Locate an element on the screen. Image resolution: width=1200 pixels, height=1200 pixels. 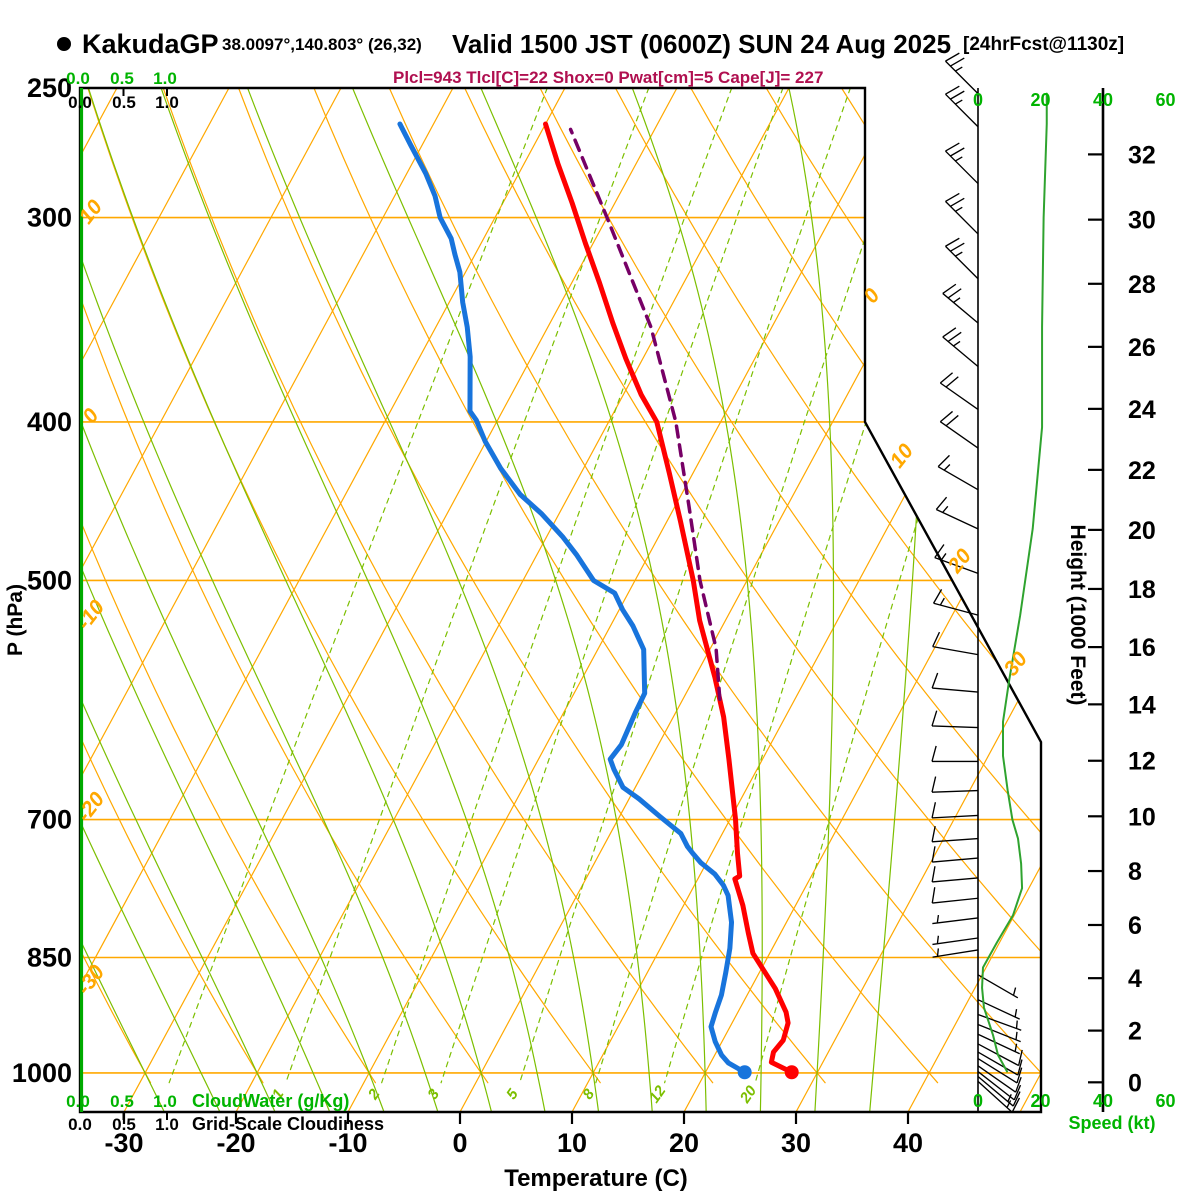
temperature-tick-label: -30 is located at coordinates (123, 1143).